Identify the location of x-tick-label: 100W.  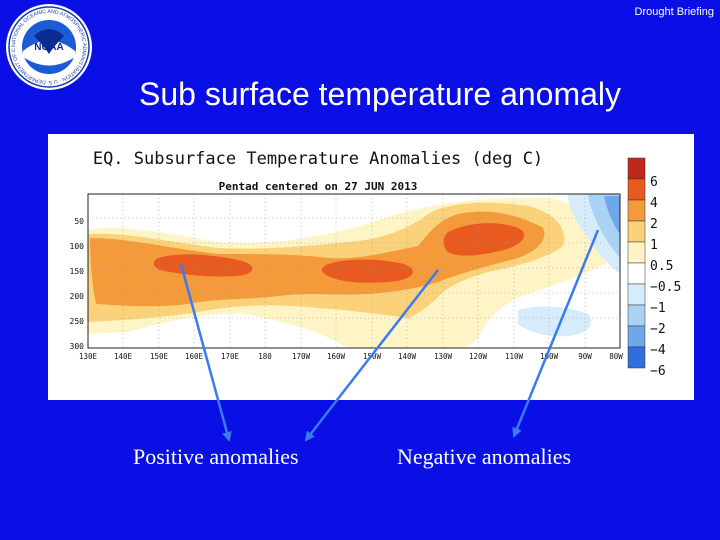
(549, 356).